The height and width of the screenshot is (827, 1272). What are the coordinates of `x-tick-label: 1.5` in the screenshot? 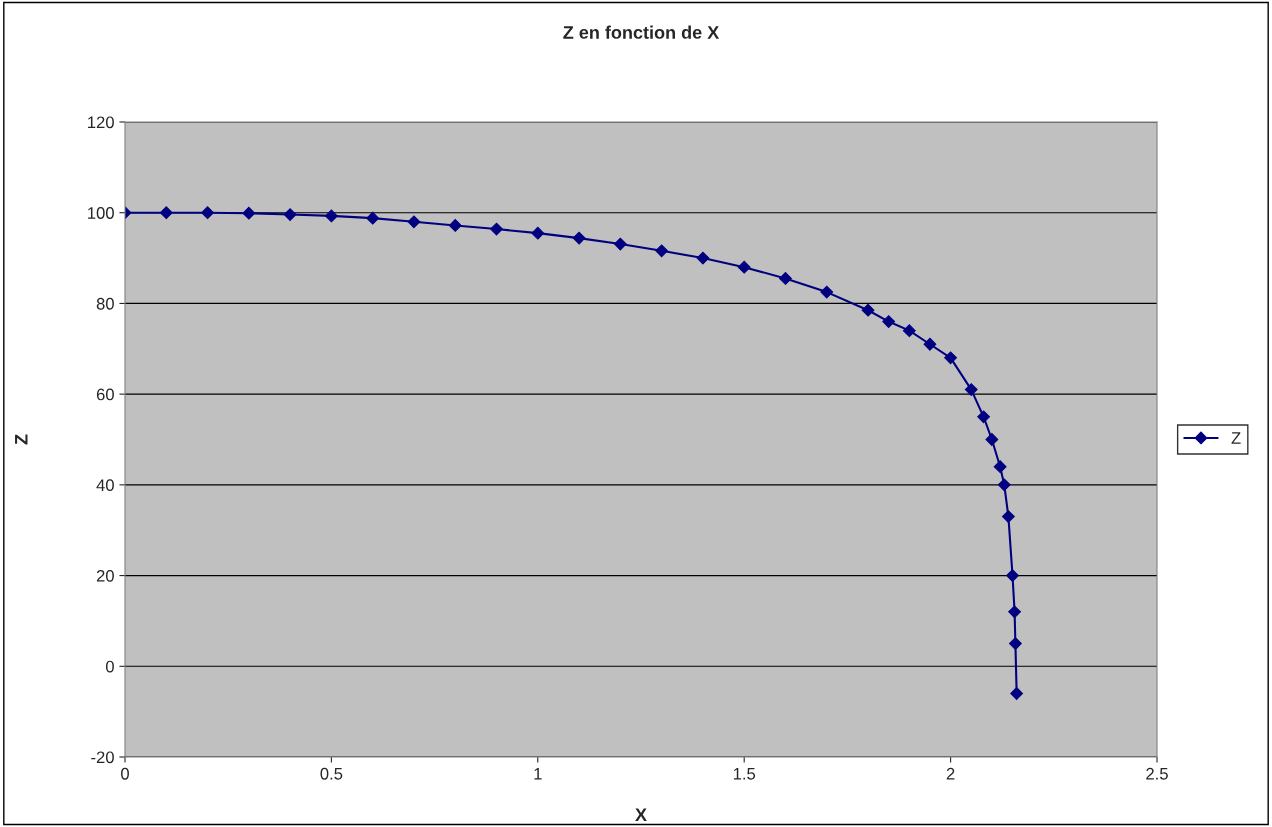 It's located at (744, 774).